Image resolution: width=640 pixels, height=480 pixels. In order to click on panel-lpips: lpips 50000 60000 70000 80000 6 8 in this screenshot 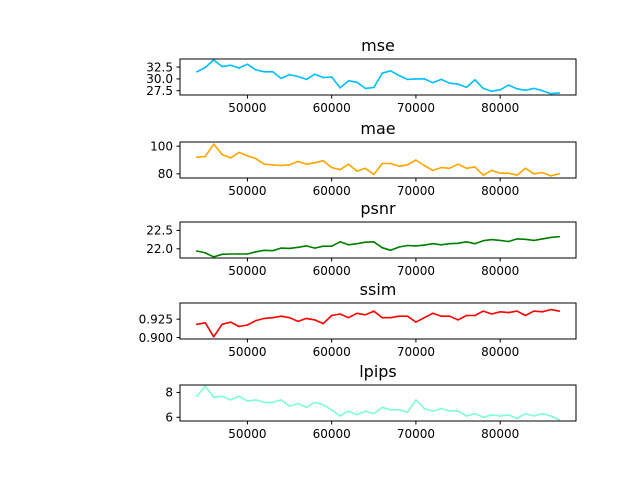, I will do `click(371, 401)`.